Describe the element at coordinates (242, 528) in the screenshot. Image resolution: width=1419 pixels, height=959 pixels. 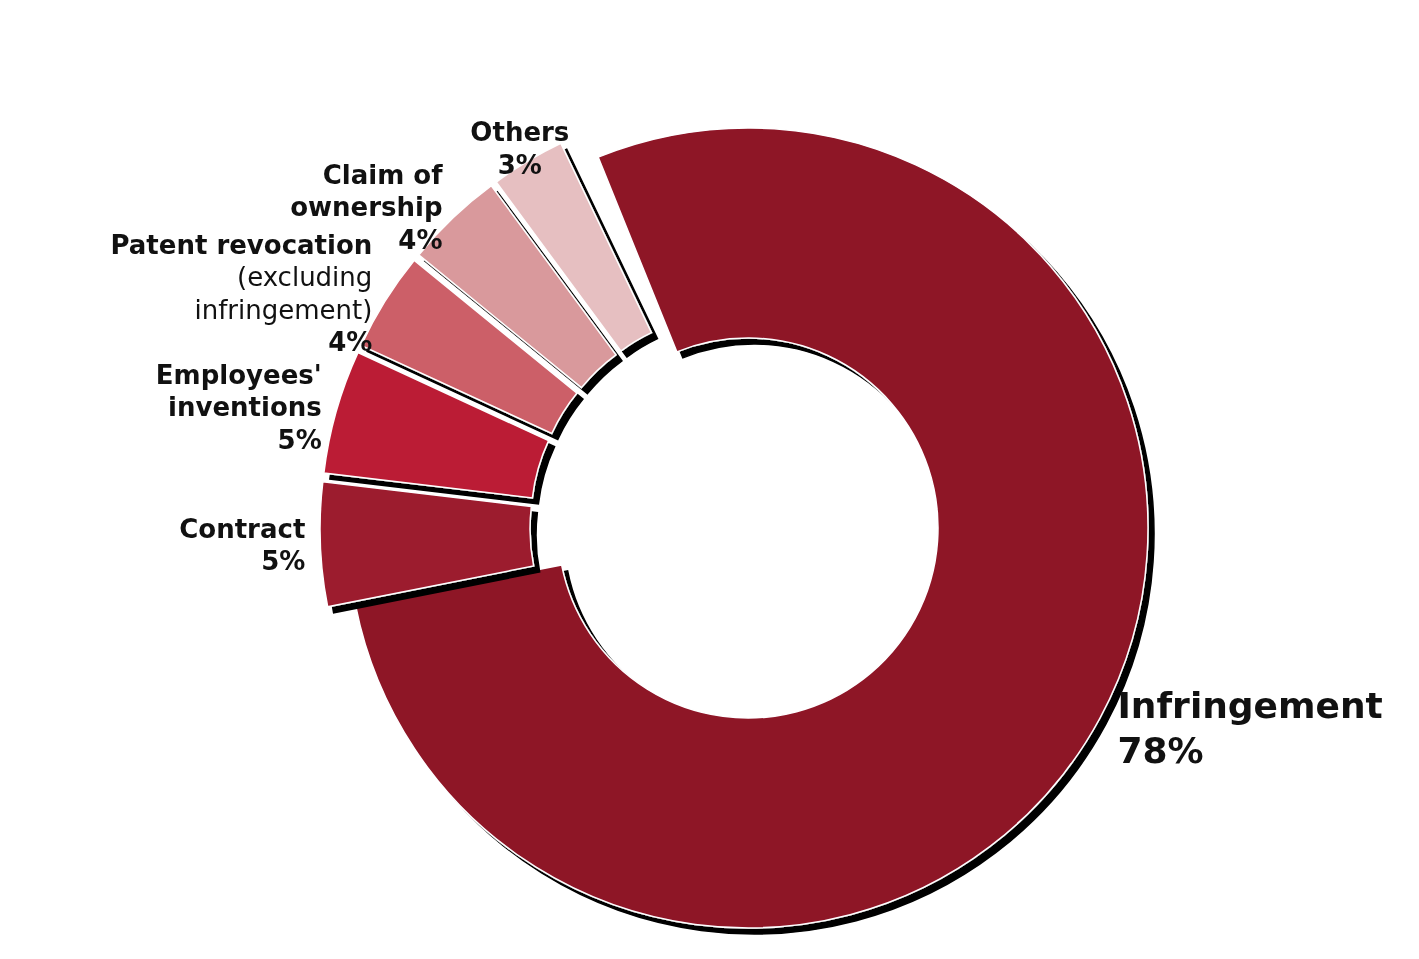
I see `slice-label: Contract` at that location.